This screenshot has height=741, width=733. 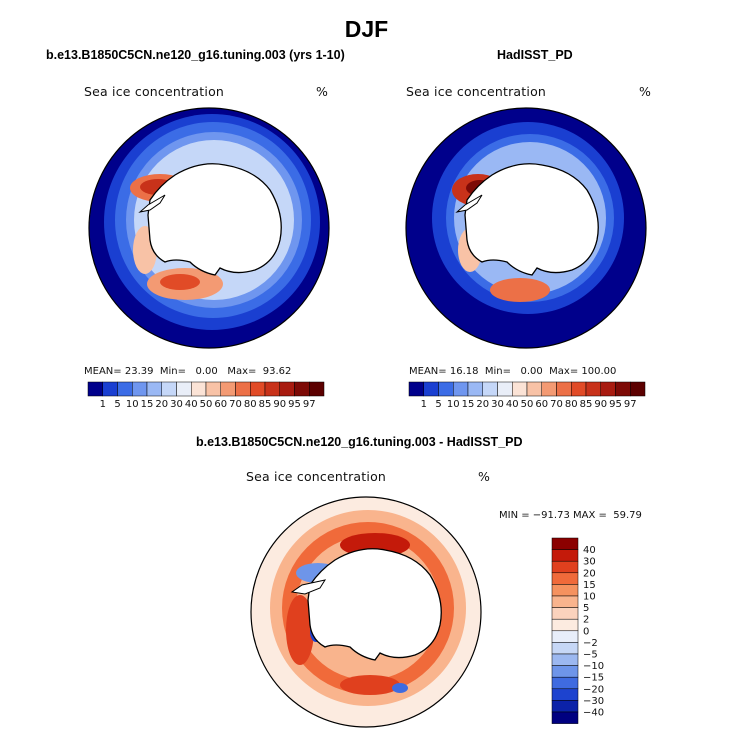 What do you see at coordinates (279, 404) in the screenshot?
I see `colorbar-tick-label: 90` at bounding box center [279, 404].